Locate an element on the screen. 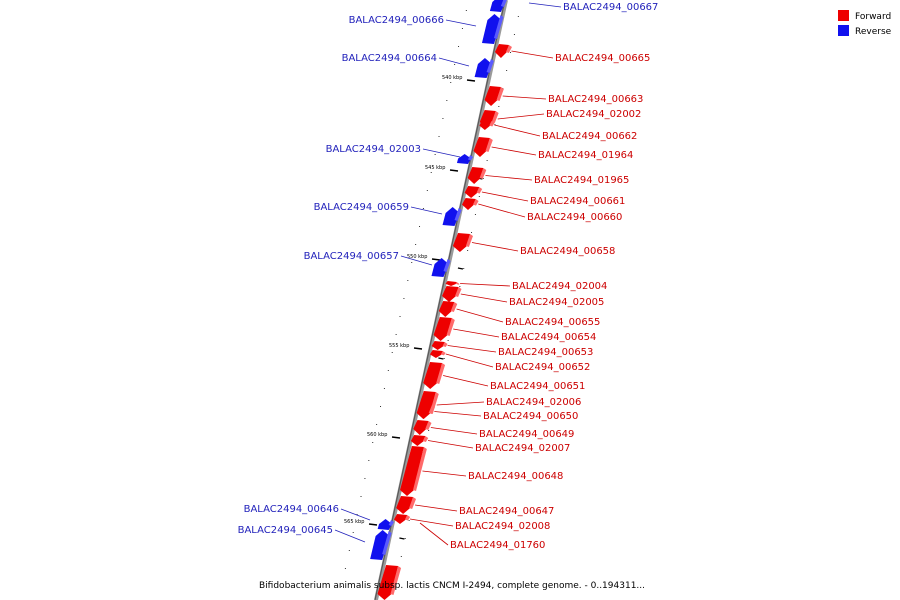 This screenshot has width=900, height=600. gene-label: BALAC2494_00667 is located at coordinates (610, 7).